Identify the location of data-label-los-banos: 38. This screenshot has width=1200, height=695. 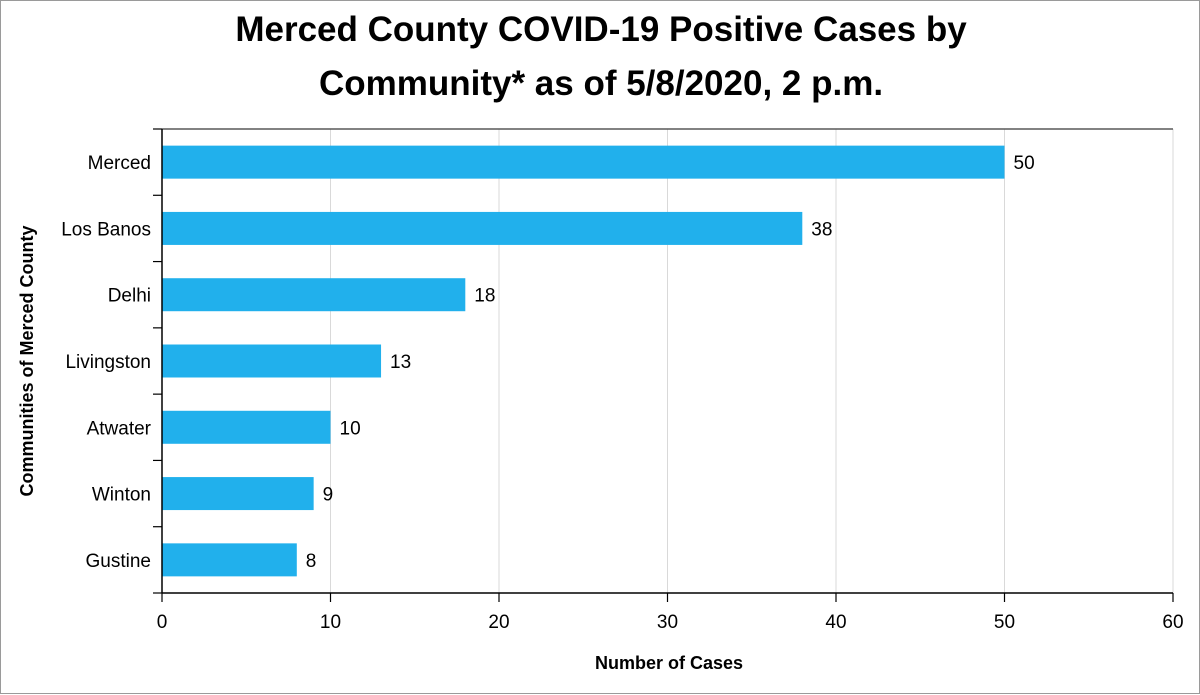
(821, 229).